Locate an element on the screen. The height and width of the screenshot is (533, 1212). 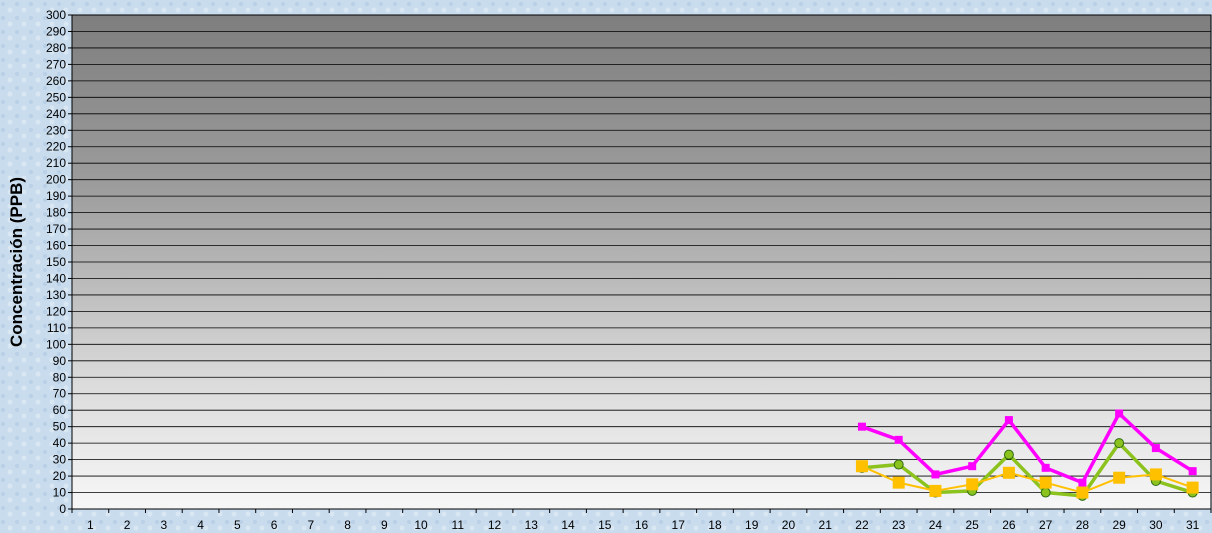
y-tick-label: 300 is located at coordinates (56, 15).